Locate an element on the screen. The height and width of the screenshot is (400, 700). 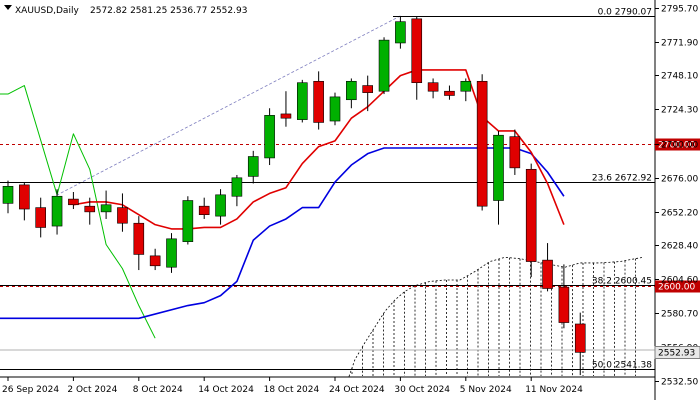
cloud-upper-boundary is located at coordinates (496, 316).